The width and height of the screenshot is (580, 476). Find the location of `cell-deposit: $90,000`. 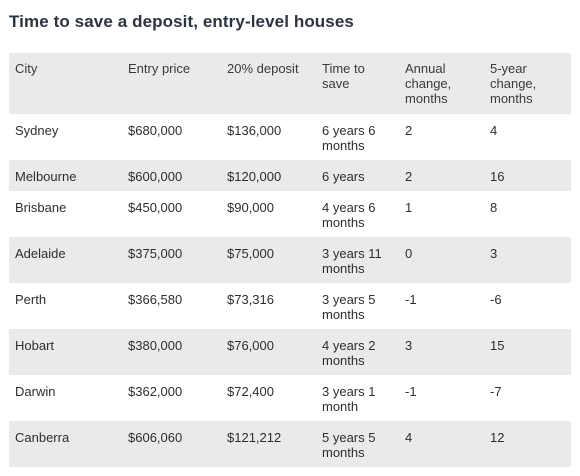

cell-deposit: $90,000 is located at coordinates (250, 207).